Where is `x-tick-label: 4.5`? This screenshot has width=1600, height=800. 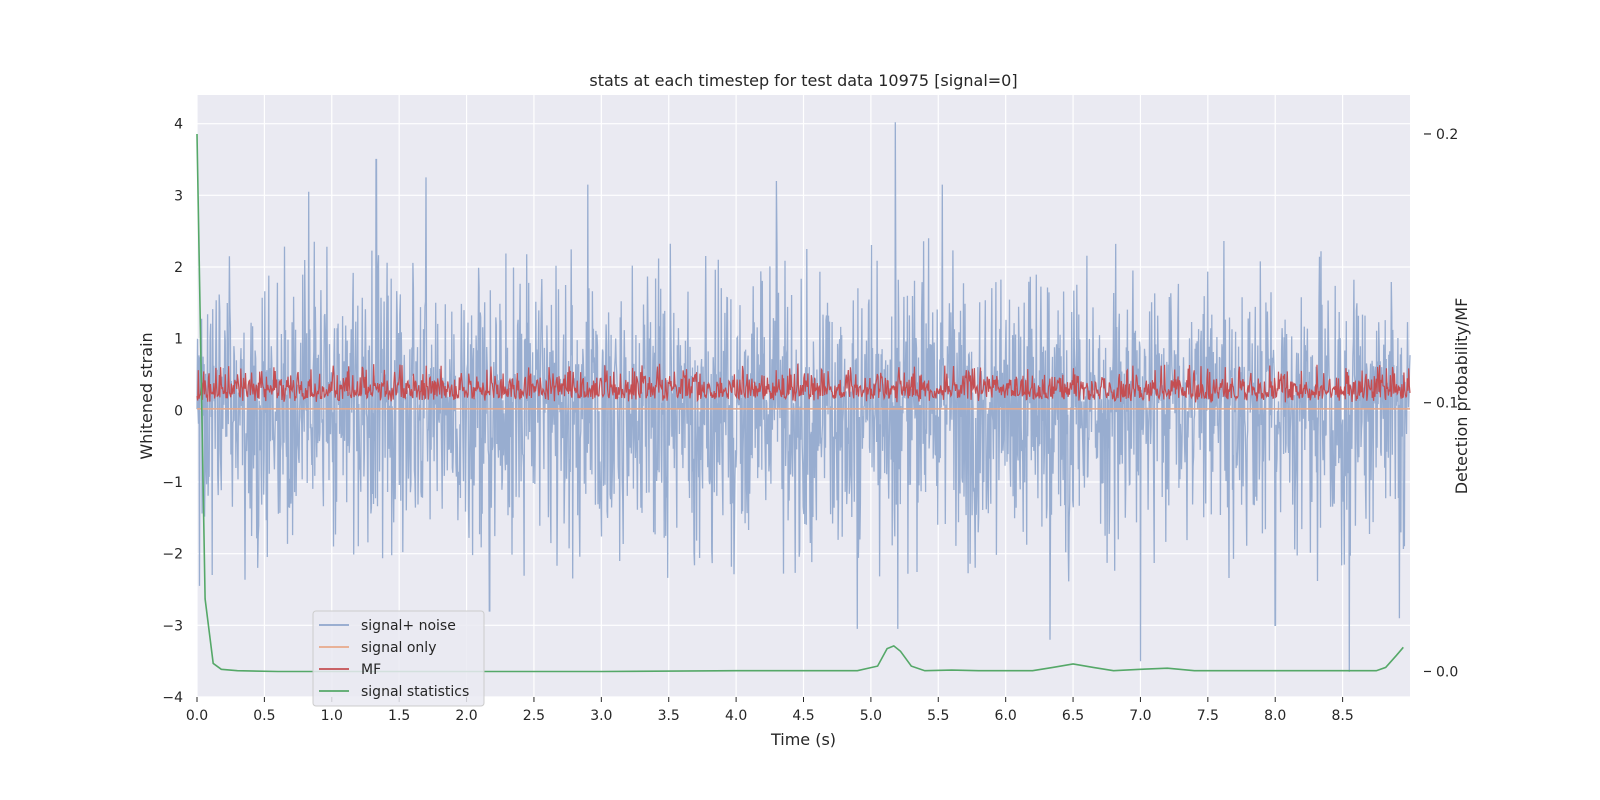
x-tick-label: 4.5 is located at coordinates (803, 716).